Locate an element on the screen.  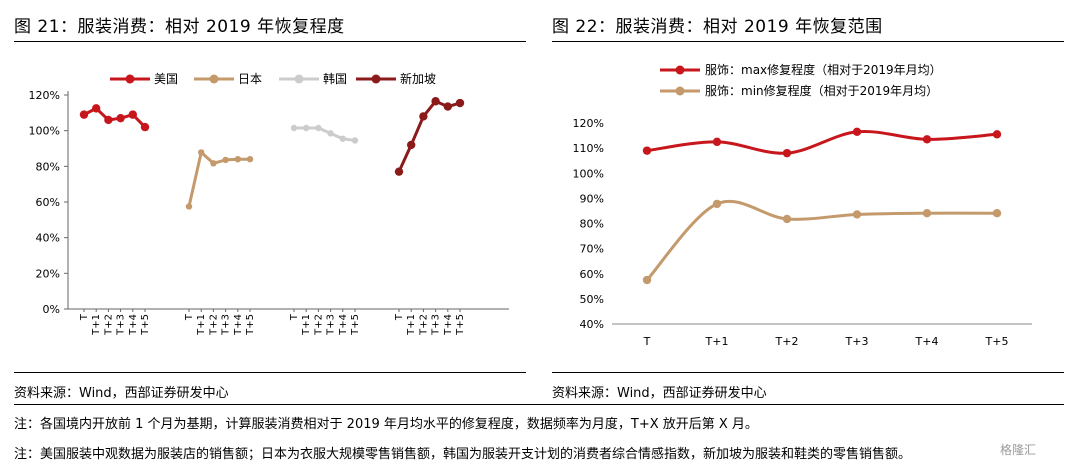
left-source: 资料来源：Wind，西部证券研发中心 is located at coordinates (121, 393).